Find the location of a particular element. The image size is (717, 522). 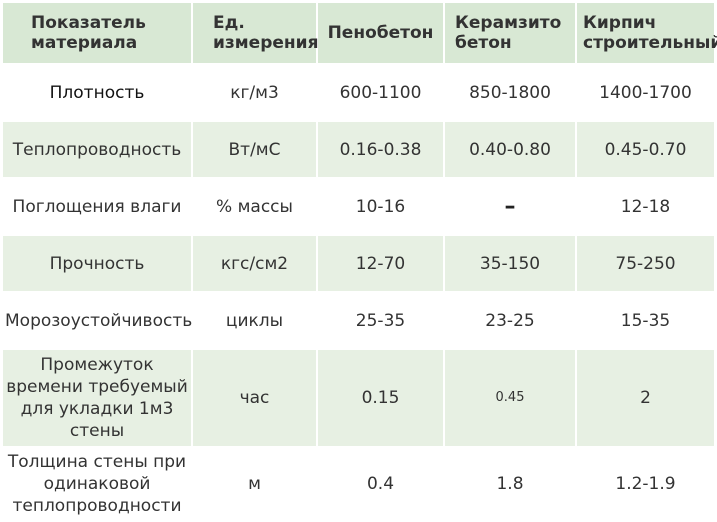

cell-construction-brick: 15-35 is located at coordinates (645, 320).